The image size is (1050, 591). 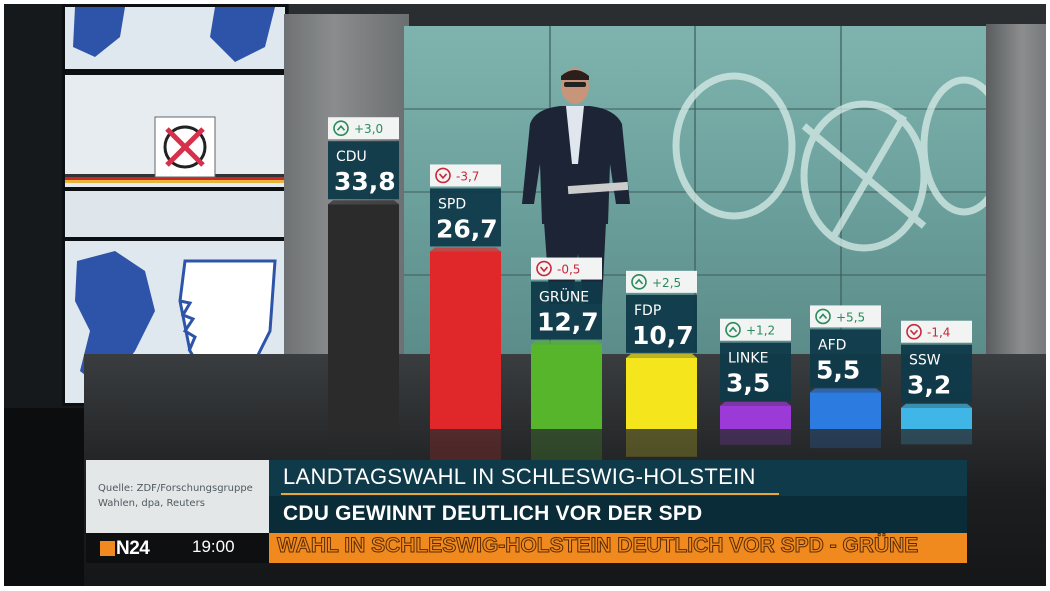 I want to click on ballot-cross-icon, so click(x=175, y=131).